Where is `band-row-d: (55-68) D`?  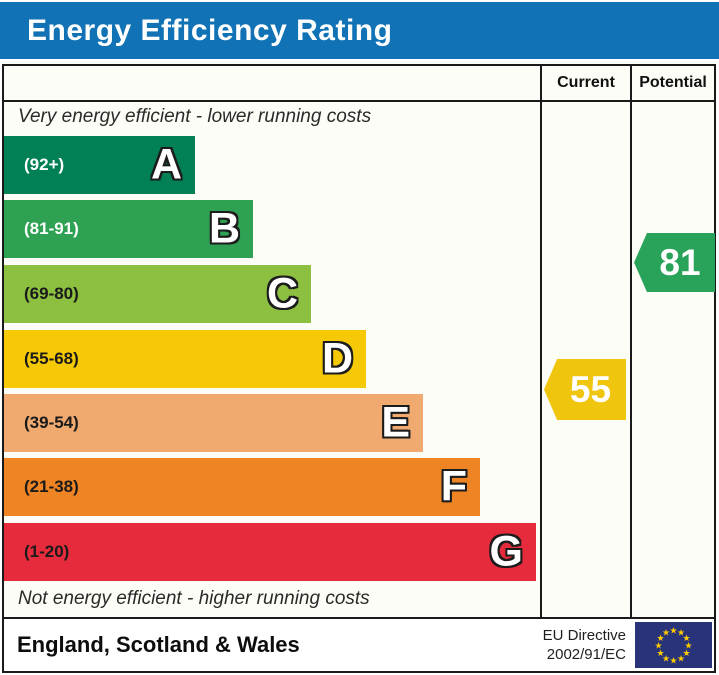 band-row-d: (55-68) D is located at coordinates (185, 359).